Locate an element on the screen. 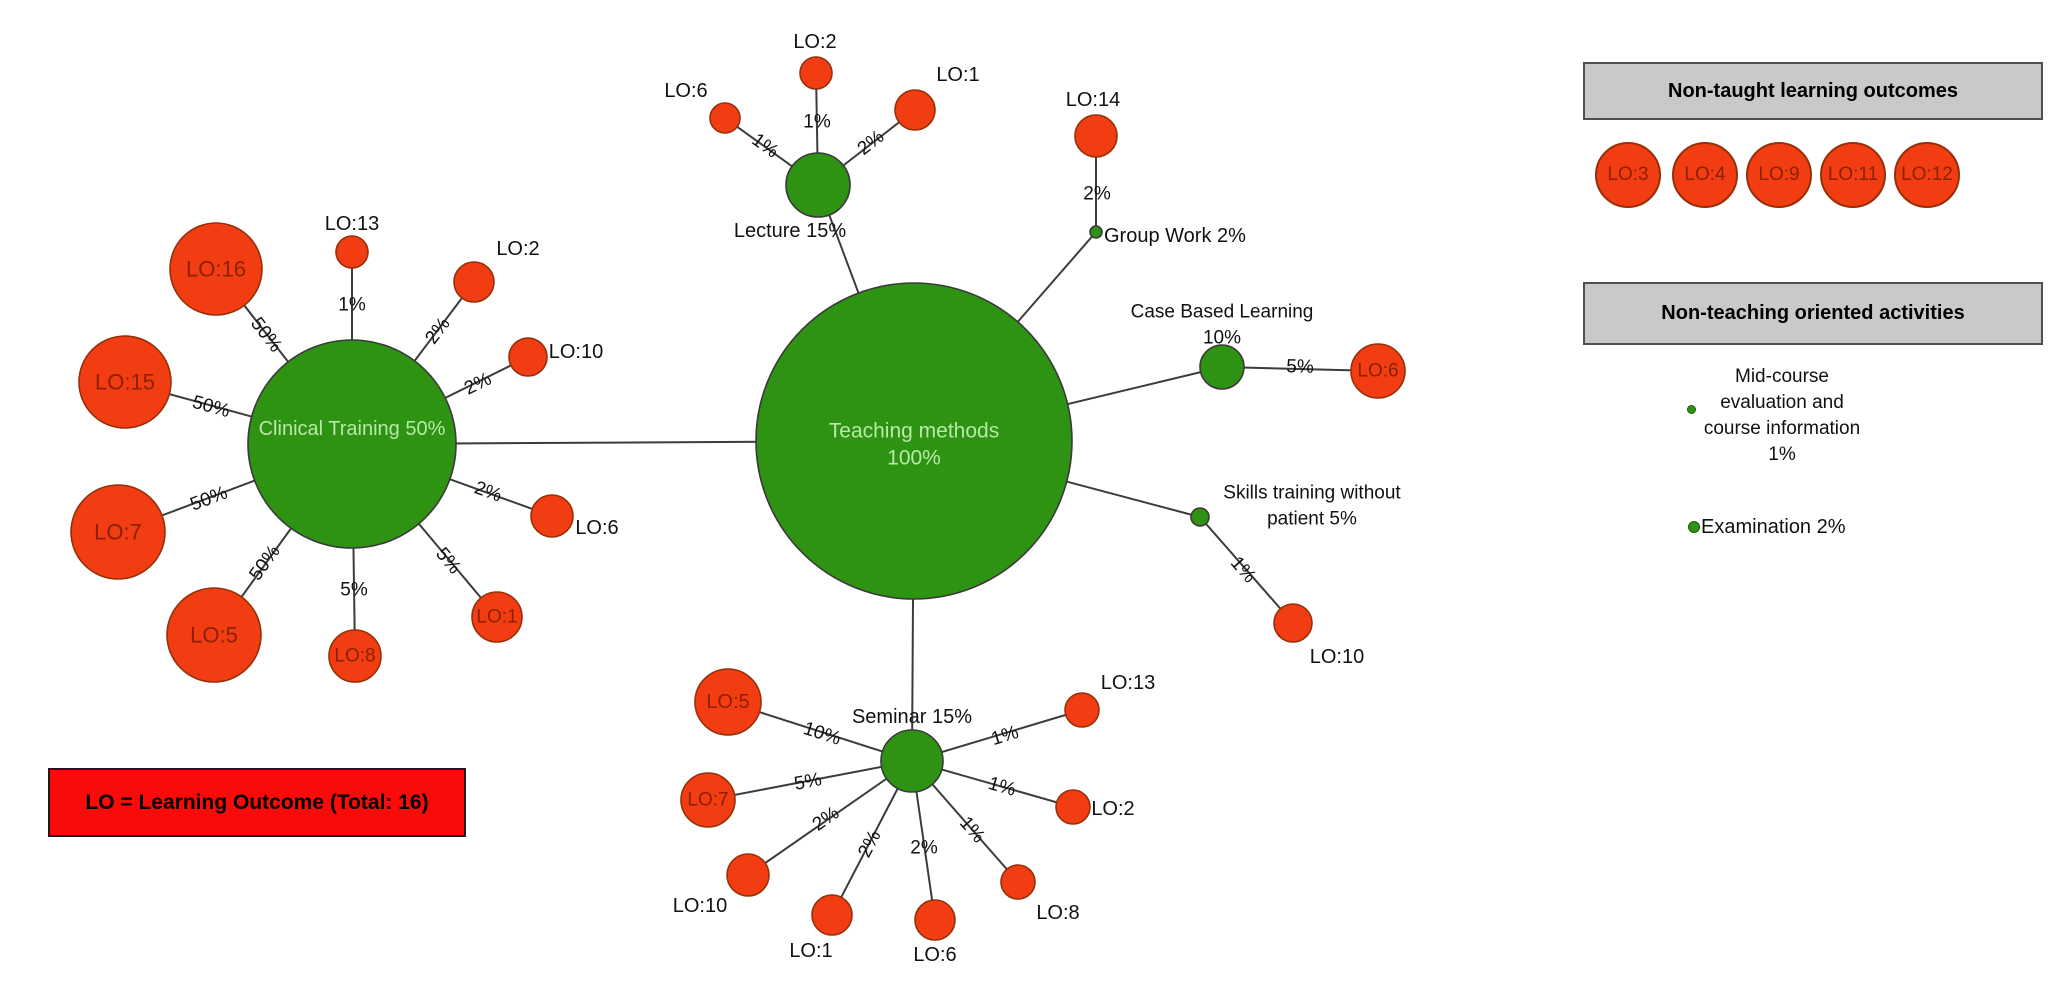 The image size is (2059, 1001). legend-lo-circle: LO:9 is located at coordinates (1779, 175).